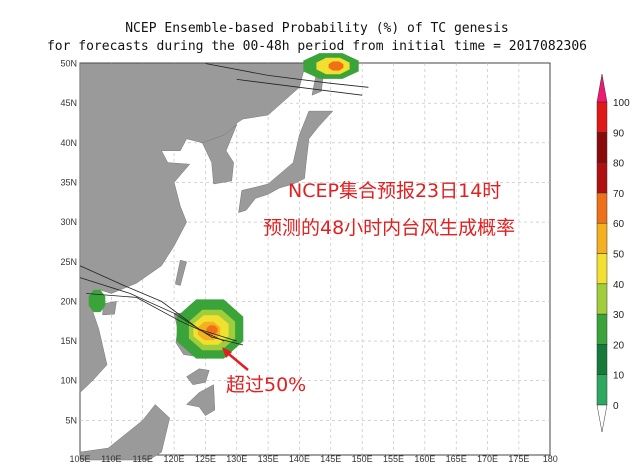 Image resolution: width=635 pixels, height=464 pixels. I want to click on lon-label: 125E, so click(205, 459).